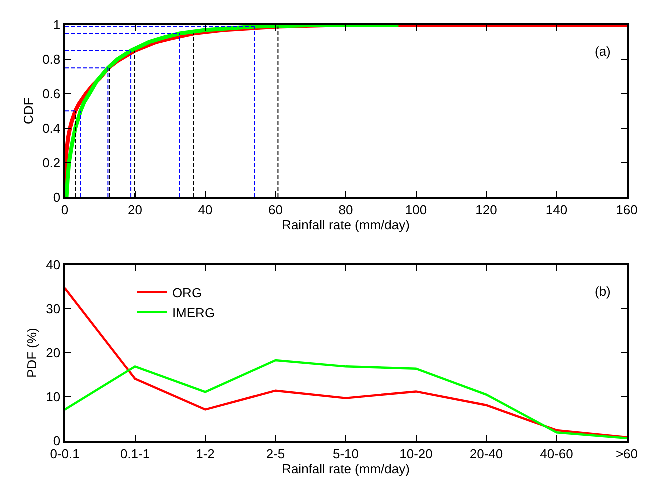 Image resolution: width=648 pixels, height=486 pixels. What do you see at coordinates (416, 454) in the screenshot?
I see `x-tick-label: 10-20` at bounding box center [416, 454].